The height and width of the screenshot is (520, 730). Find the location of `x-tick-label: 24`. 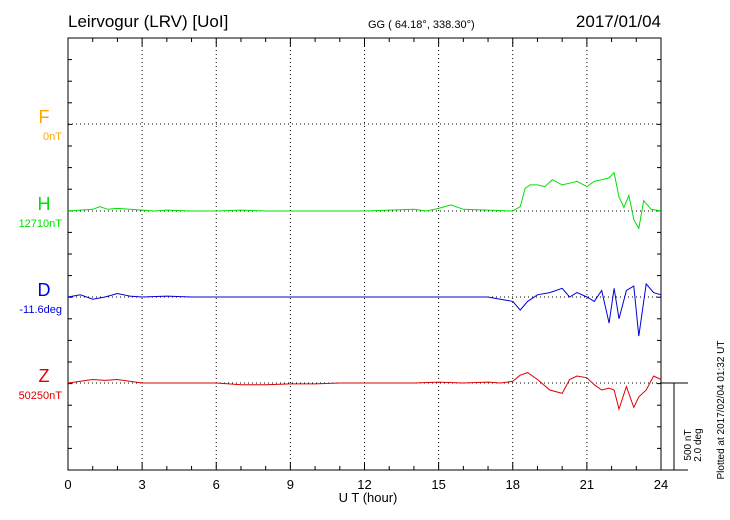

x-tick-label: 24 is located at coordinates (661, 484).